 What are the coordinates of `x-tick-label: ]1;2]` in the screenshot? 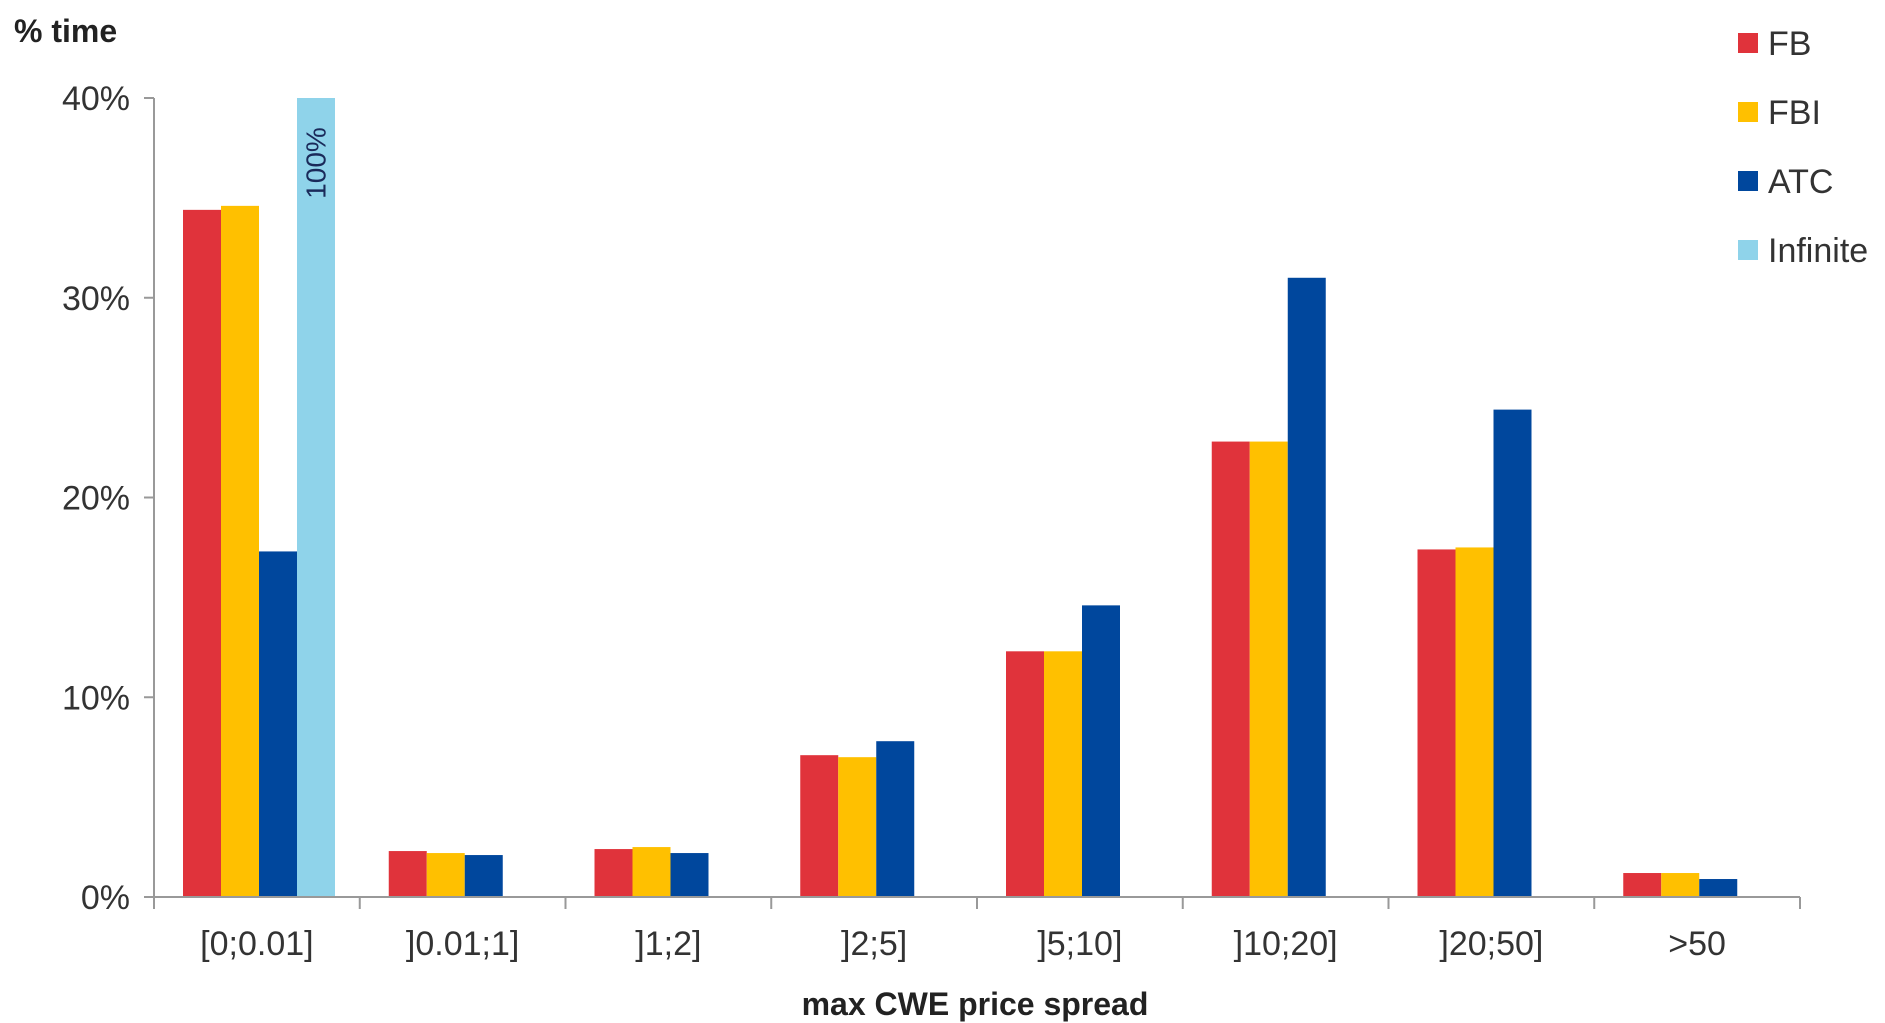 It's located at (668, 944).